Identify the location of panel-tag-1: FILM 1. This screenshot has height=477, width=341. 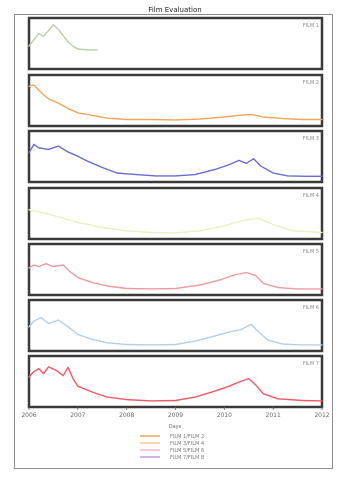
(311, 26).